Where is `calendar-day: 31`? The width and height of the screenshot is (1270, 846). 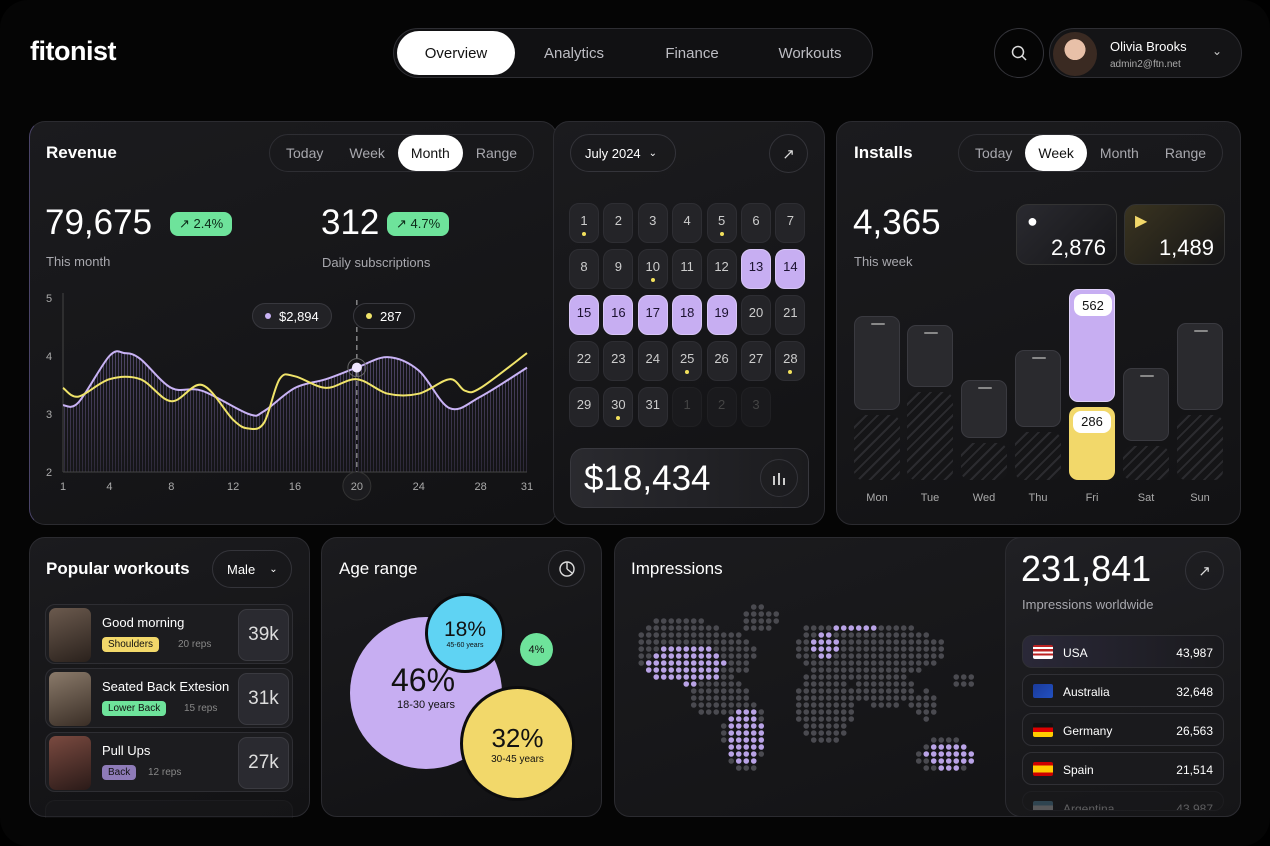 calendar-day: 31 is located at coordinates (652, 407).